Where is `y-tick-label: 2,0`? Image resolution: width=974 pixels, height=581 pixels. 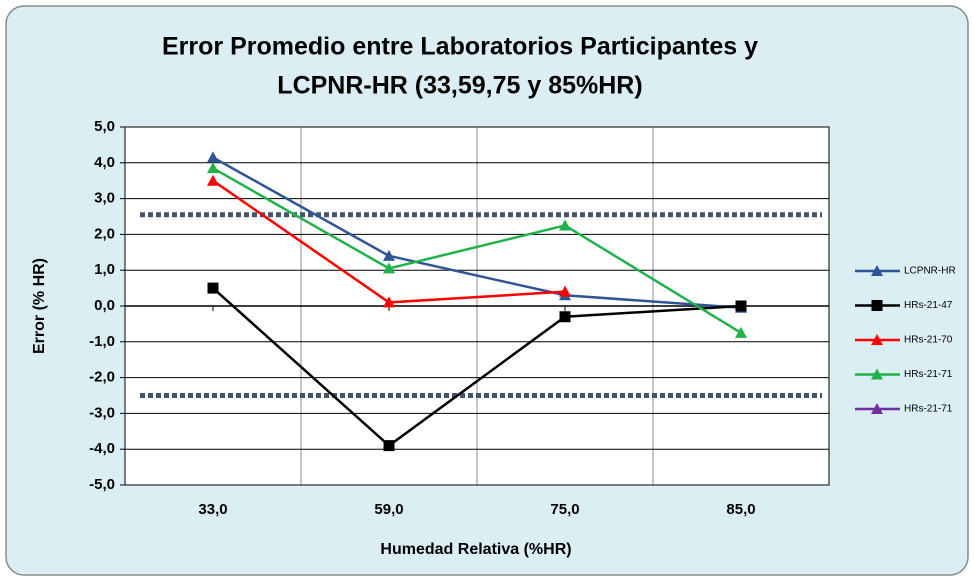
y-tick-label: 2,0 is located at coordinates (104, 233).